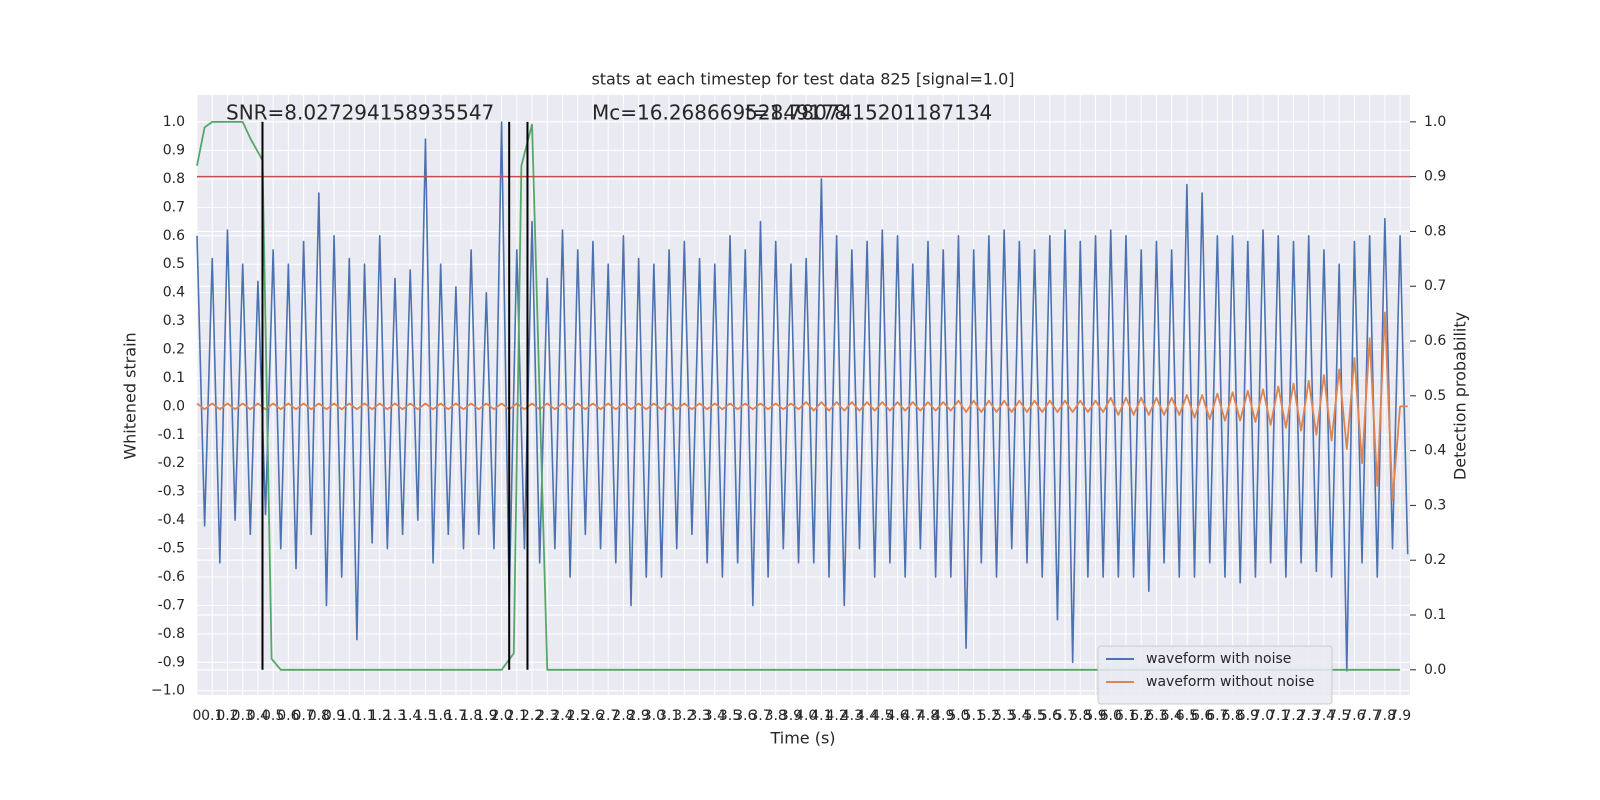 This screenshot has width=1600, height=800. I want to click on y2-tick-label: 0.0, so click(1435, 670).